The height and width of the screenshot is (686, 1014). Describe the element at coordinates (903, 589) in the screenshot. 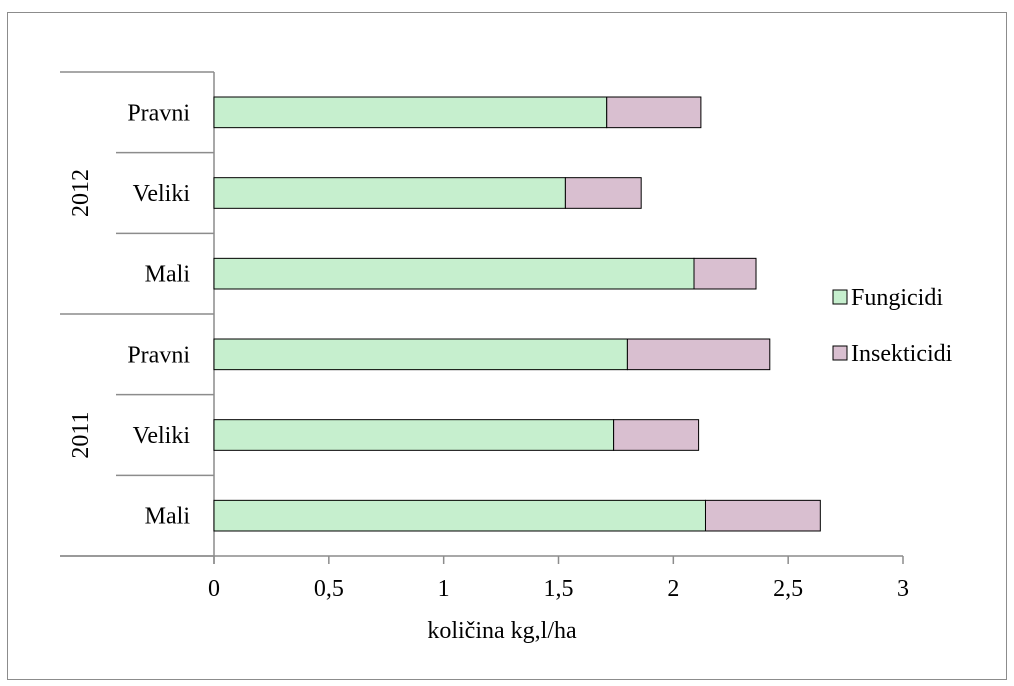

I see `x-tick-label: 3` at that location.